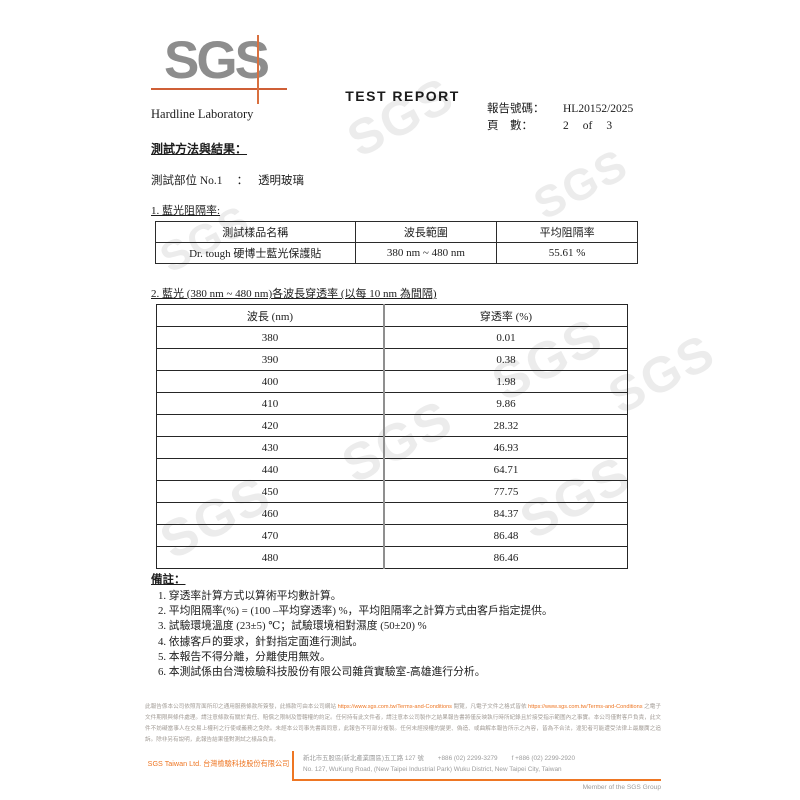 The width and height of the screenshot is (800, 800). What do you see at coordinates (505, 359) in the screenshot?
I see `cell-transmittance: 0.38` at bounding box center [505, 359].